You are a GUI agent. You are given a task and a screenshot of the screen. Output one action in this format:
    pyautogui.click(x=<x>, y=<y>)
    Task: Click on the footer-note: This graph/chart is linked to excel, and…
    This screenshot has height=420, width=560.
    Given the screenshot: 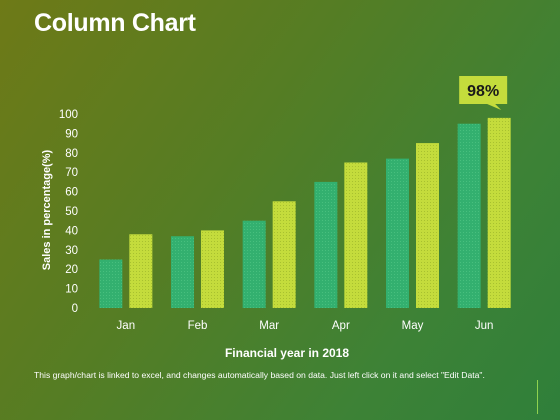 What is the action you would take?
    pyautogui.click(x=259, y=375)
    